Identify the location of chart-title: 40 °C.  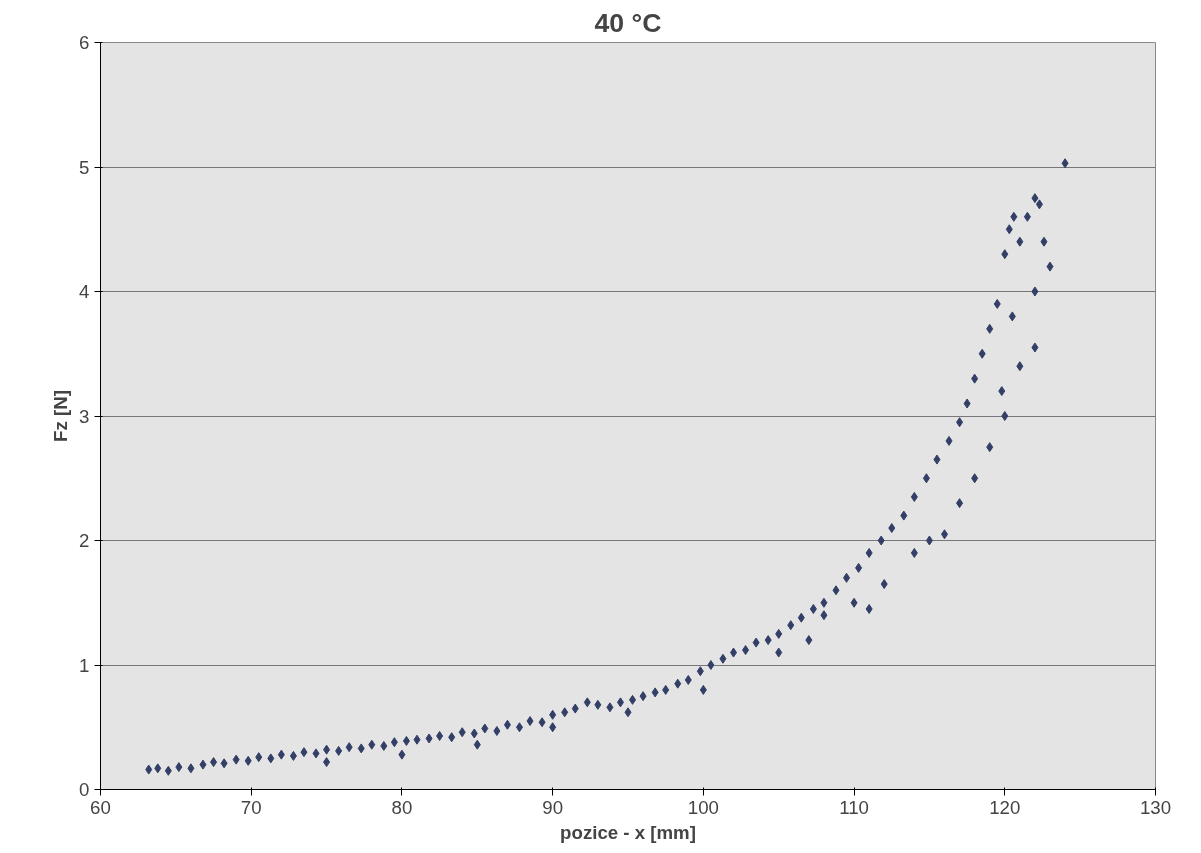
(628, 22).